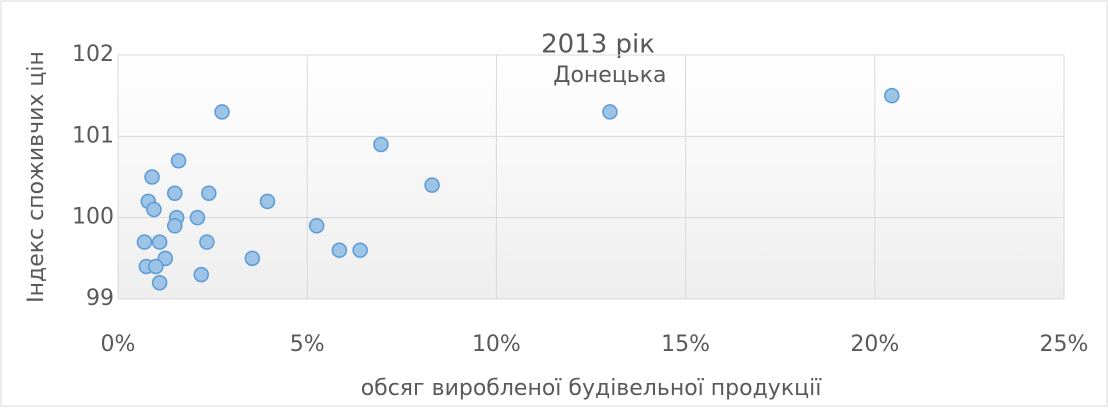 The height and width of the screenshot is (408, 1109). What do you see at coordinates (496, 344) in the screenshot?
I see `x-tick-label: 10%` at bounding box center [496, 344].